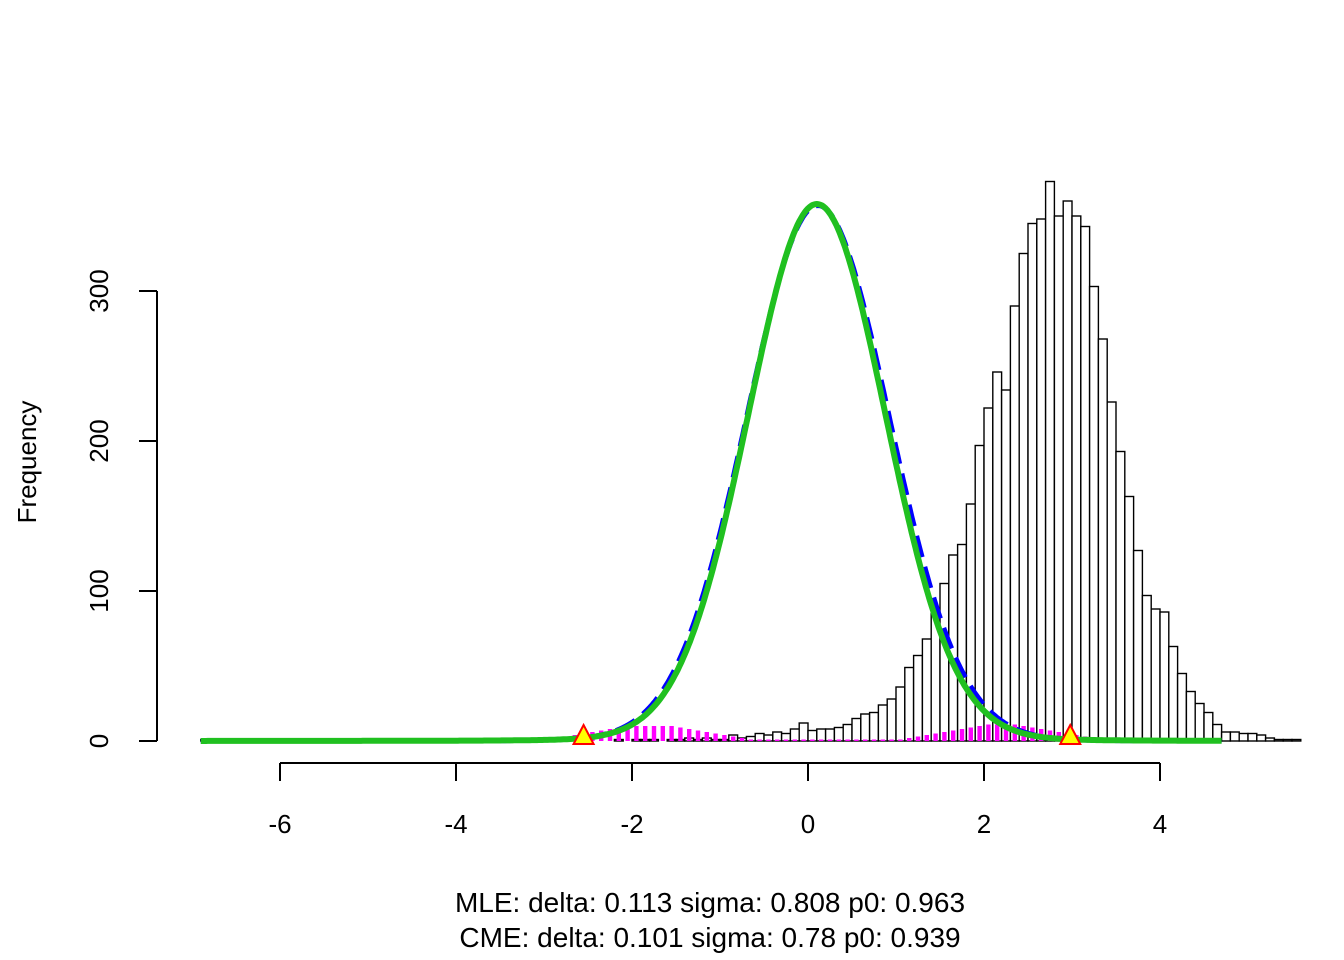 This screenshot has width=1344, height=960. I want to click on x-tick-label: 0, so click(808, 824).